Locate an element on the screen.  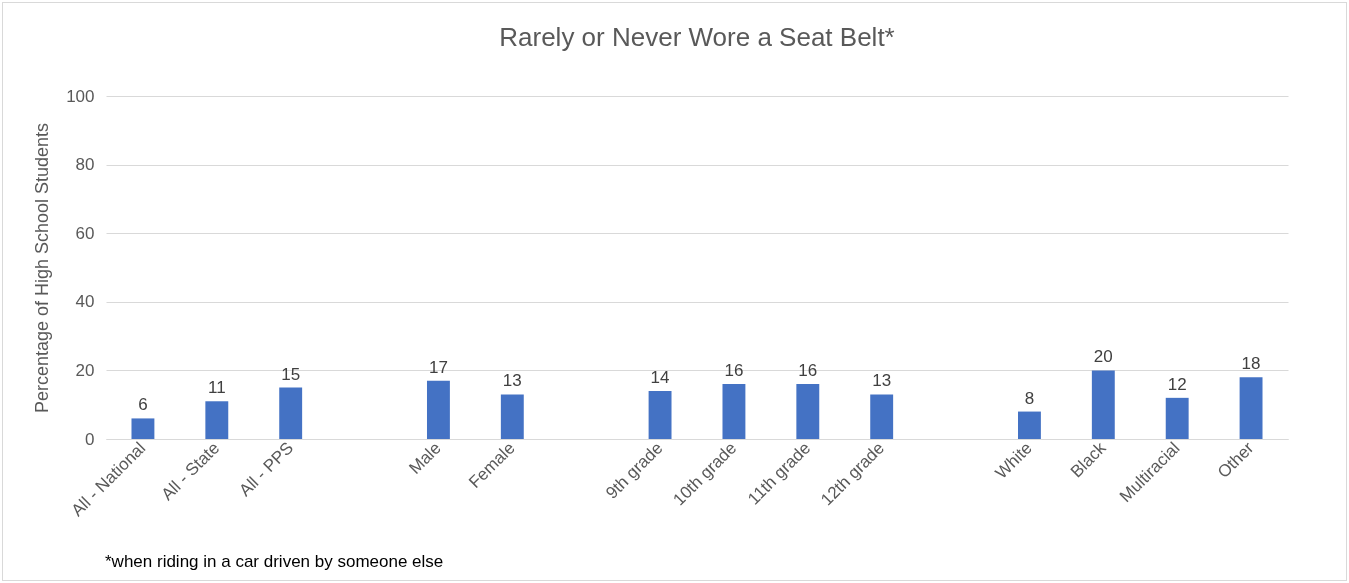
y-axis-title: Percentage of High School Students is located at coordinates (42, 268).